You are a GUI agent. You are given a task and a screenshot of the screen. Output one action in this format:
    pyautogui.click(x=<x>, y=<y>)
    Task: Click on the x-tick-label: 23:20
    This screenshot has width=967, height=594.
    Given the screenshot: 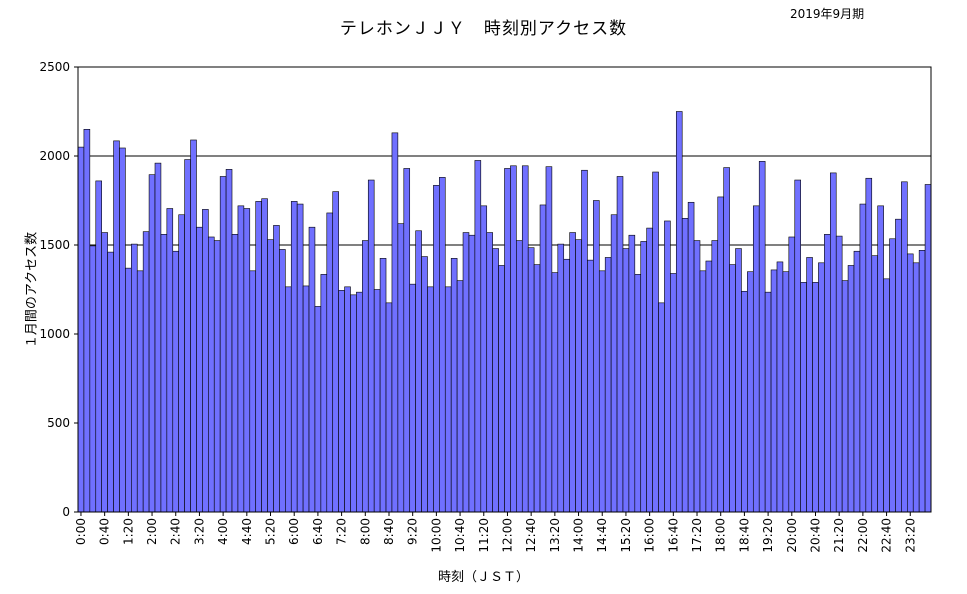 What is the action you would take?
    pyautogui.click(x=910, y=535)
    